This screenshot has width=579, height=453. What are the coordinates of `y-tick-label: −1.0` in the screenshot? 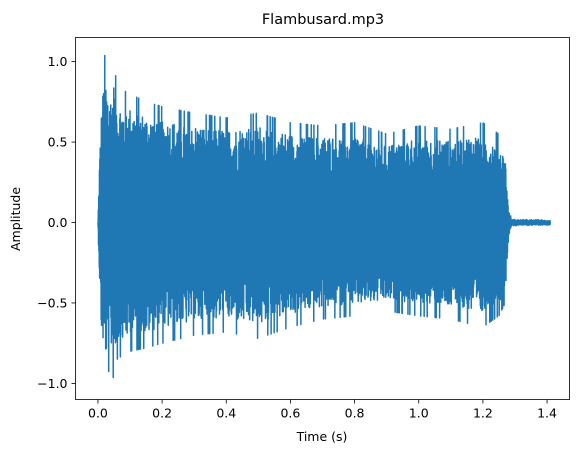 It's located at (52, 383).